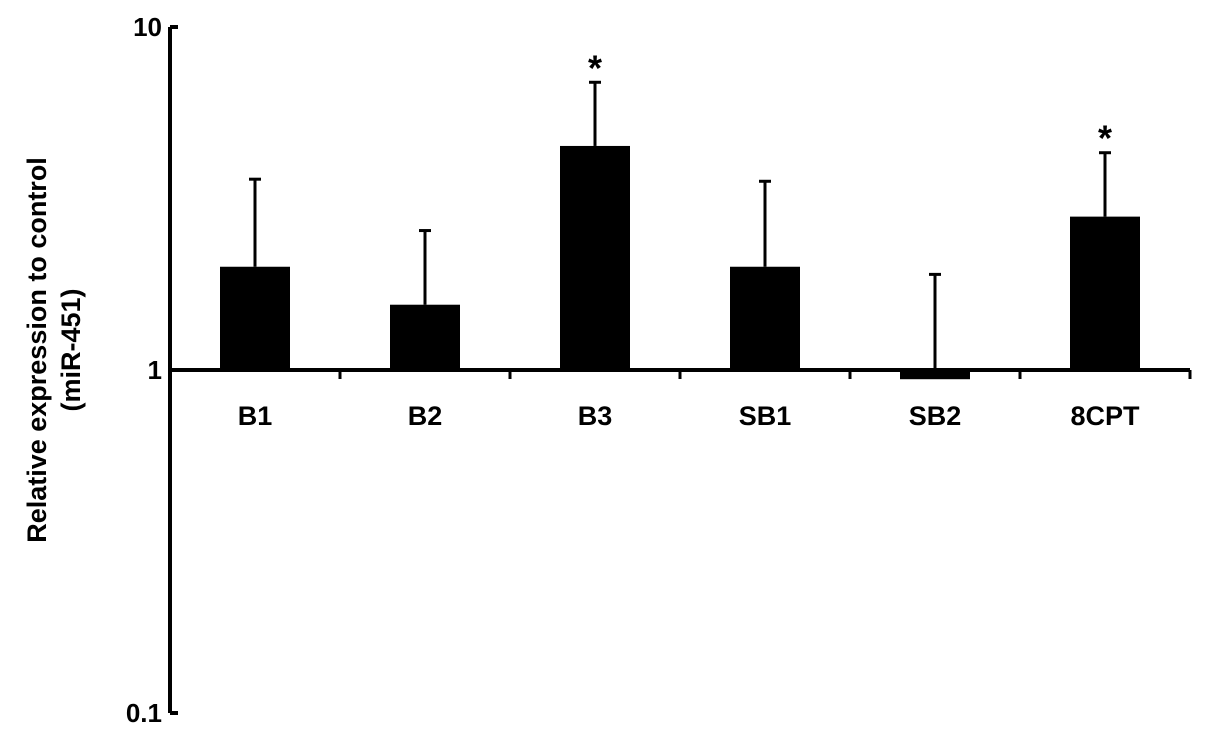  Describe the element at coordinates (1105, 416) in the screenshot. I see `x-tick-label-8cpt: 8CPT` at that location.